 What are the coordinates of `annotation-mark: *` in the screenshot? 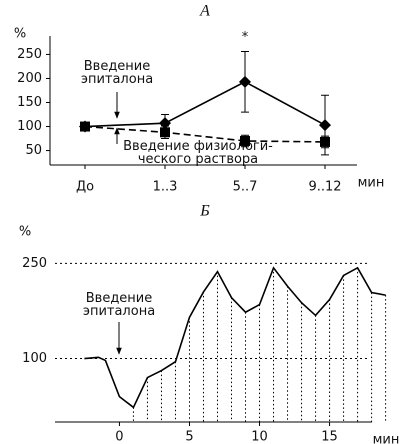 It's located at (245, 37).